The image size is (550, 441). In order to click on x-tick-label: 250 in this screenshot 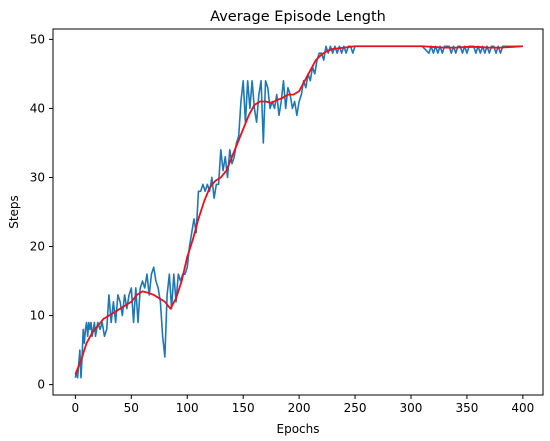, I will do `click(355, 408)`.